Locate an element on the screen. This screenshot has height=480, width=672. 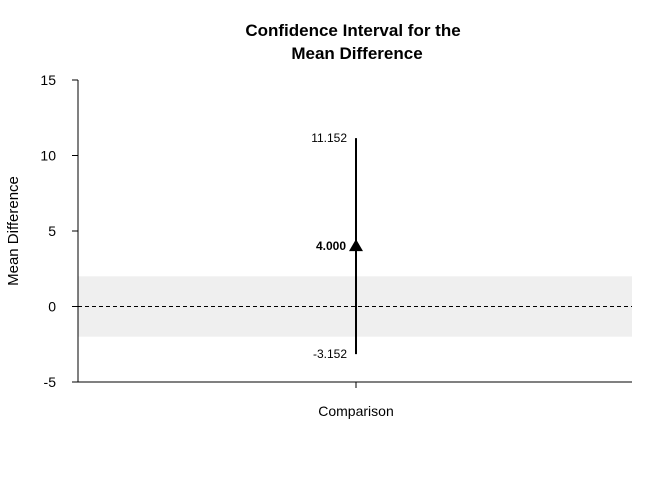
y-tick-label: -5 is located at coordinates (50, 382).